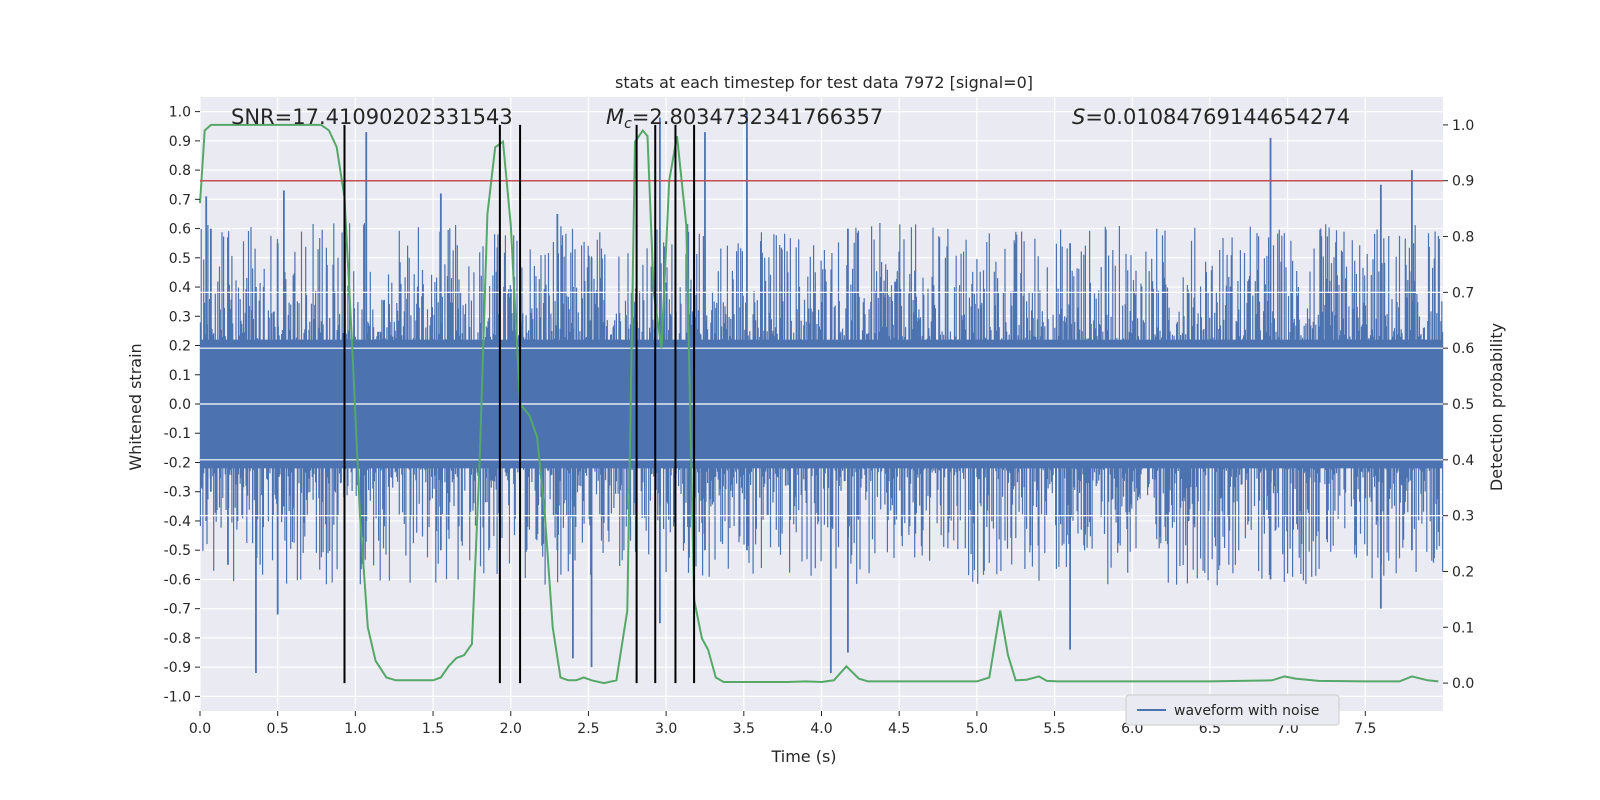 The width and height of the screenshot is (1600, 800). I want to click on y-left-tick-label: -0.5, so click(177, 551).